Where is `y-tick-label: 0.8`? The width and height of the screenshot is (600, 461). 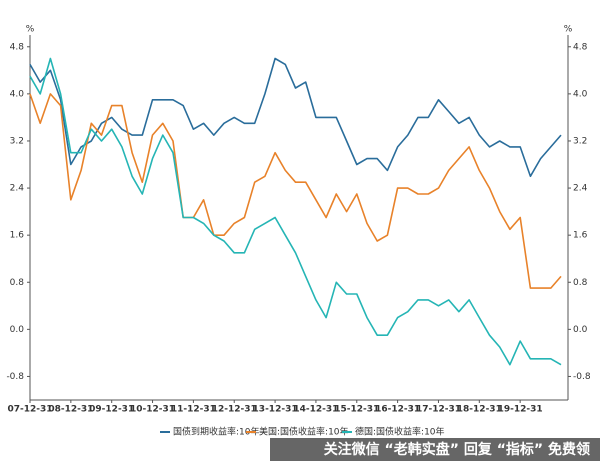
y-tick-label: 0.8 is located at coordinates (17, 283).